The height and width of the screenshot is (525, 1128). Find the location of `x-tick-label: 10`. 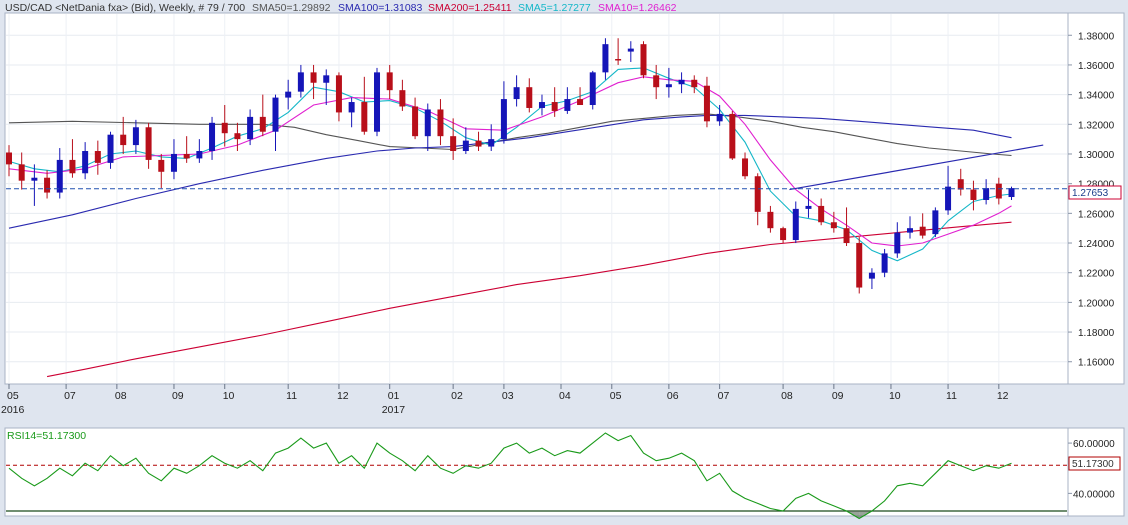

x-tick-label: 10 is located at coordinates (229, 396).